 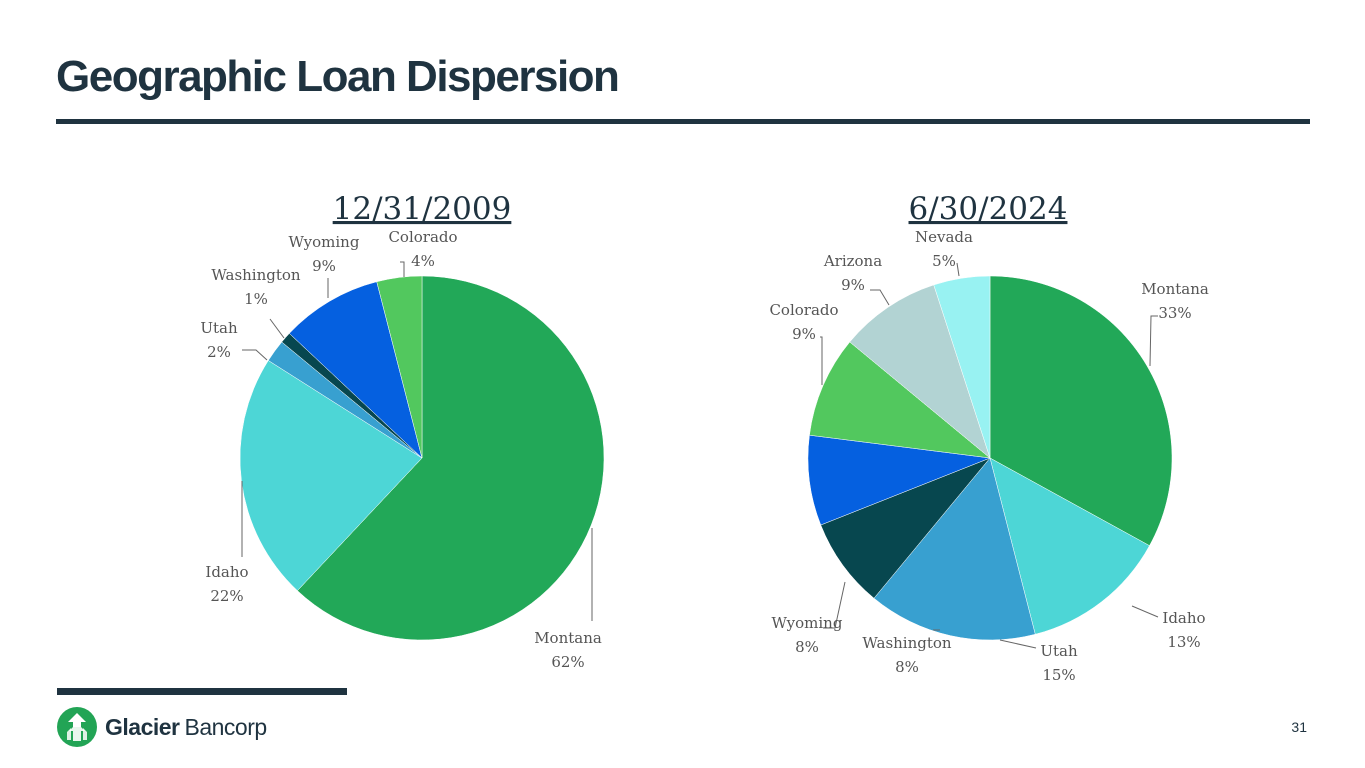 What do you see at coordinates (567, 662) in the screenshot?
I see `slice-value-montana: 62%` at bounding box center [567, 662].